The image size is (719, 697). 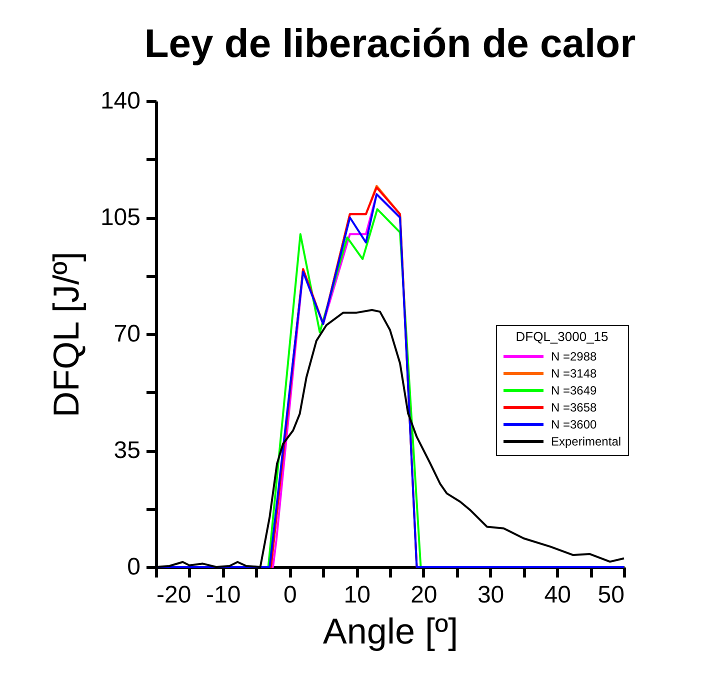 I want to click on legend-title: DFQL_3000_15, so click(x=562, y=336).